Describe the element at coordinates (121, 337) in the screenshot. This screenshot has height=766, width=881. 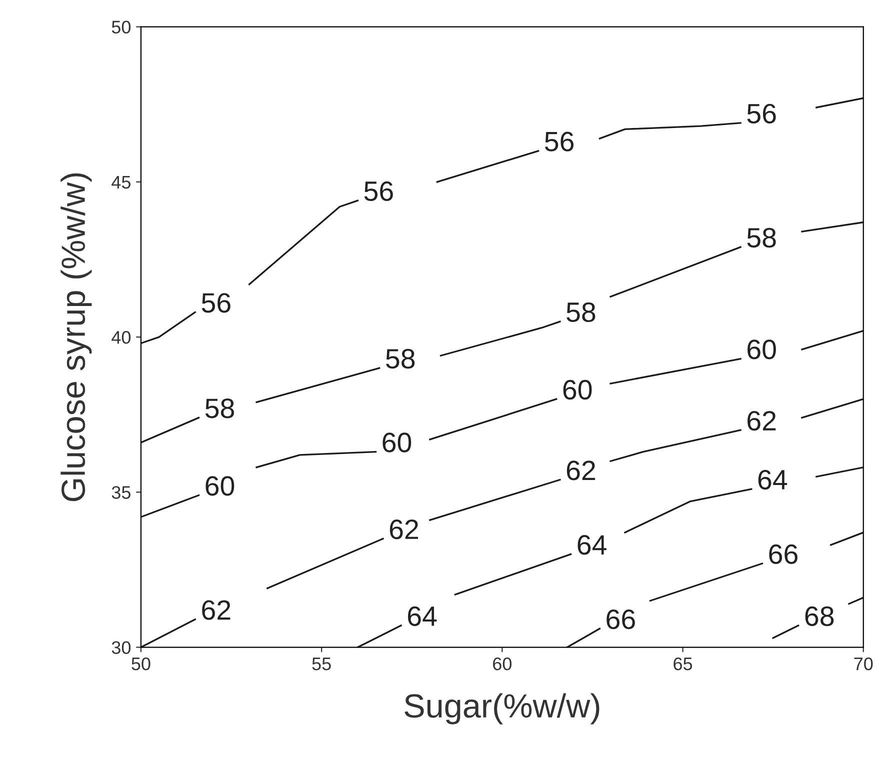
I see `y-tick-label: 40` at that location.